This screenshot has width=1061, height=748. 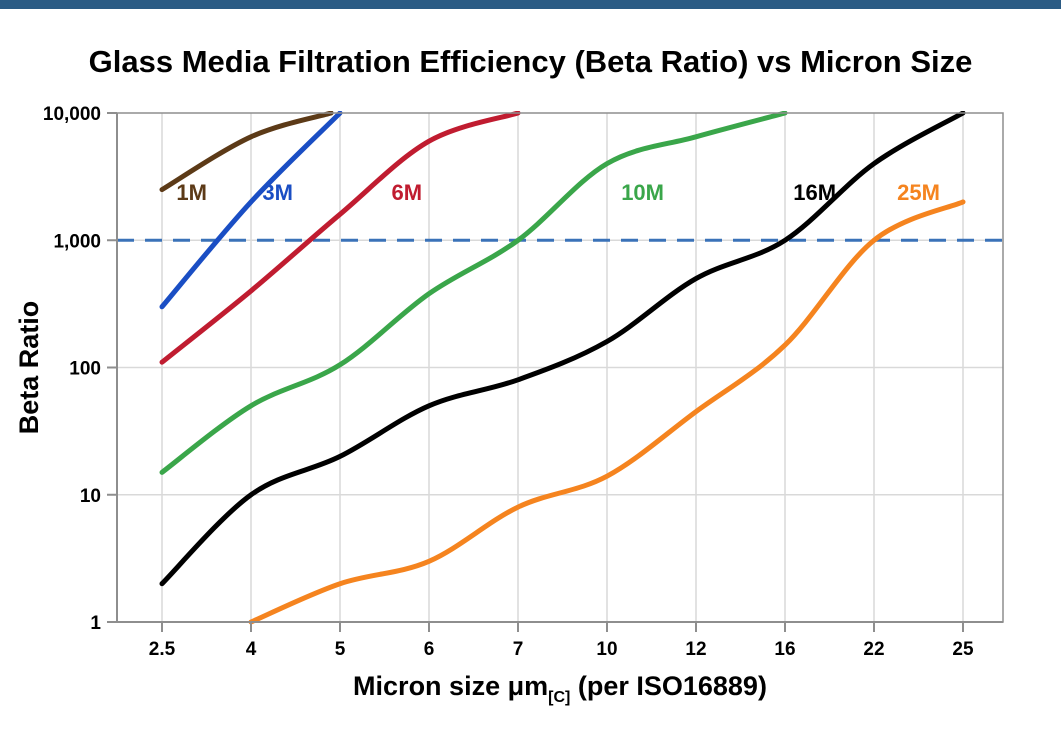 What do you see at coordinates (560, 688) in the screenshot?
I see `x-axis-title: Micron size μm[C] (per ISO16889)` at bounding box center [560, 688].